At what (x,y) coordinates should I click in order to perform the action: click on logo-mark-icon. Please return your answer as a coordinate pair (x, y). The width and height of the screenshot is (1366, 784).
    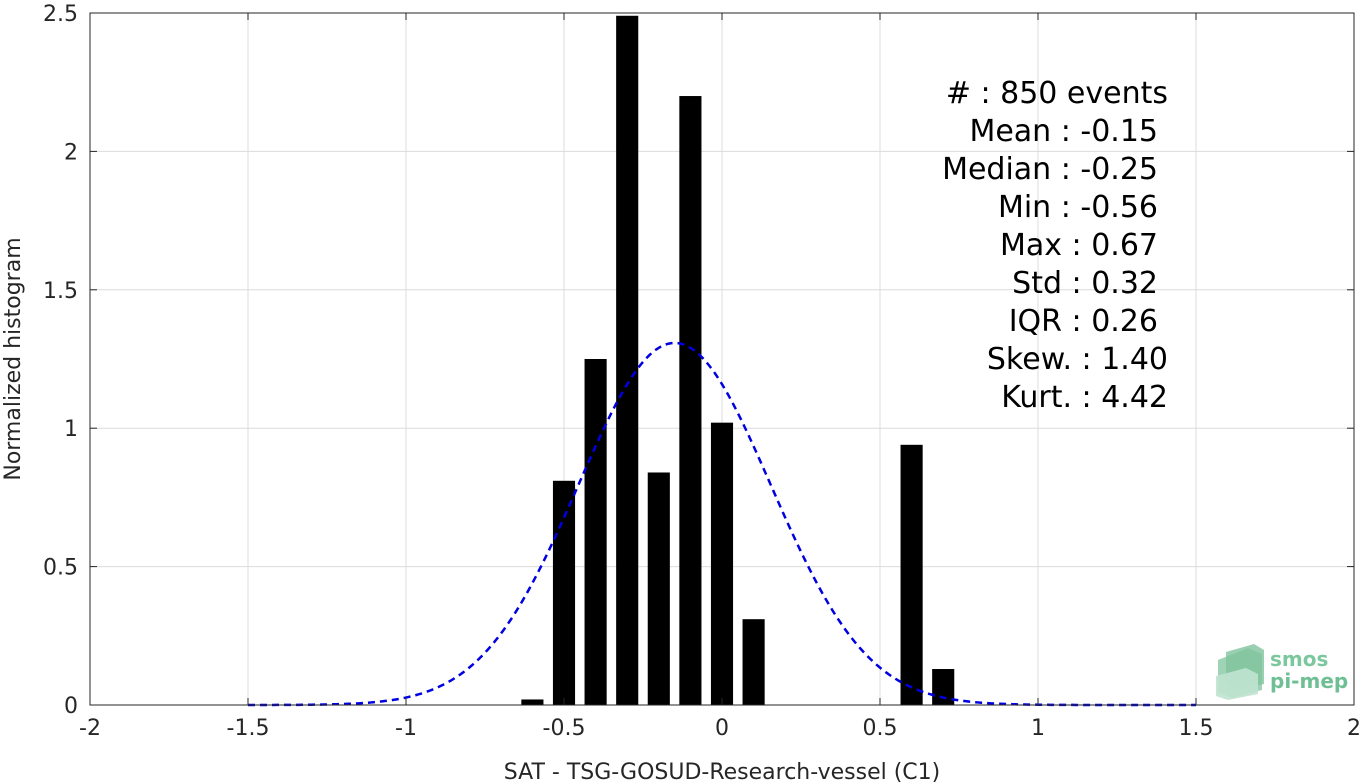
    Looking at the image, I should click on (1240, 672).